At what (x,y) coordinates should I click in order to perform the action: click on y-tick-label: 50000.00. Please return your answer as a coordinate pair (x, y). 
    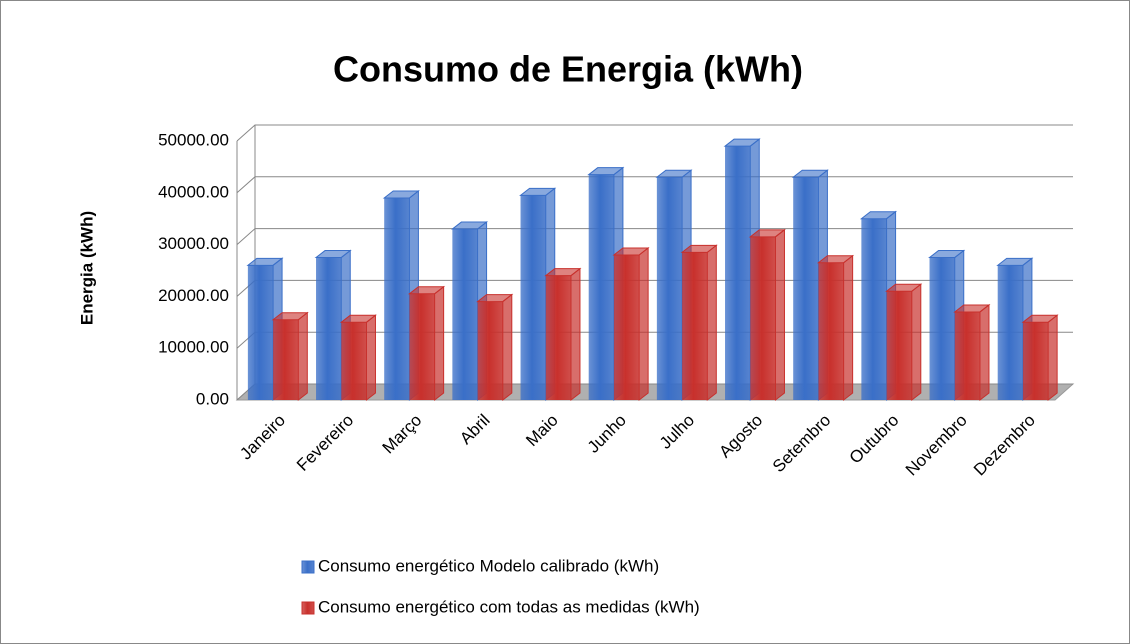
    Looking at the image, I should click on (193, 139).